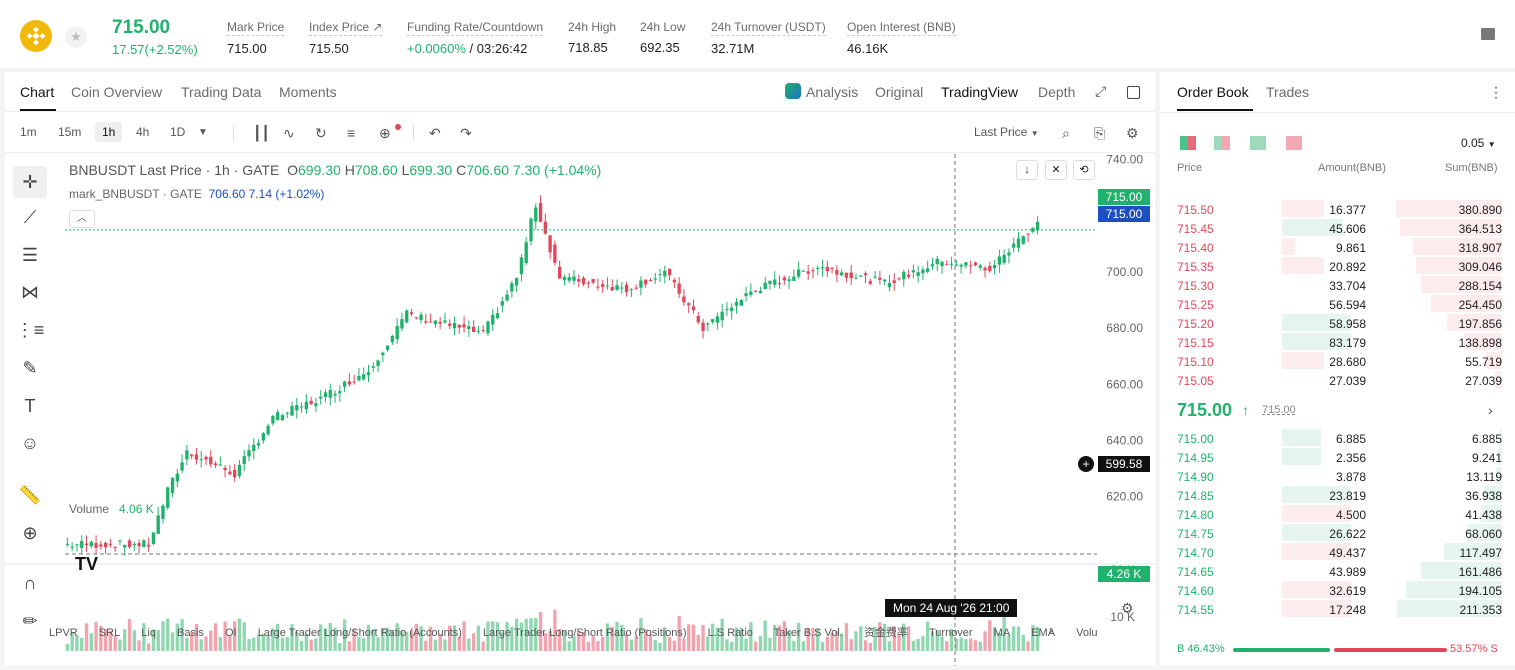  Describe the element at coordinates (109, 132) in the screenshot. I see `timeframe-1h: 1h` at that location.